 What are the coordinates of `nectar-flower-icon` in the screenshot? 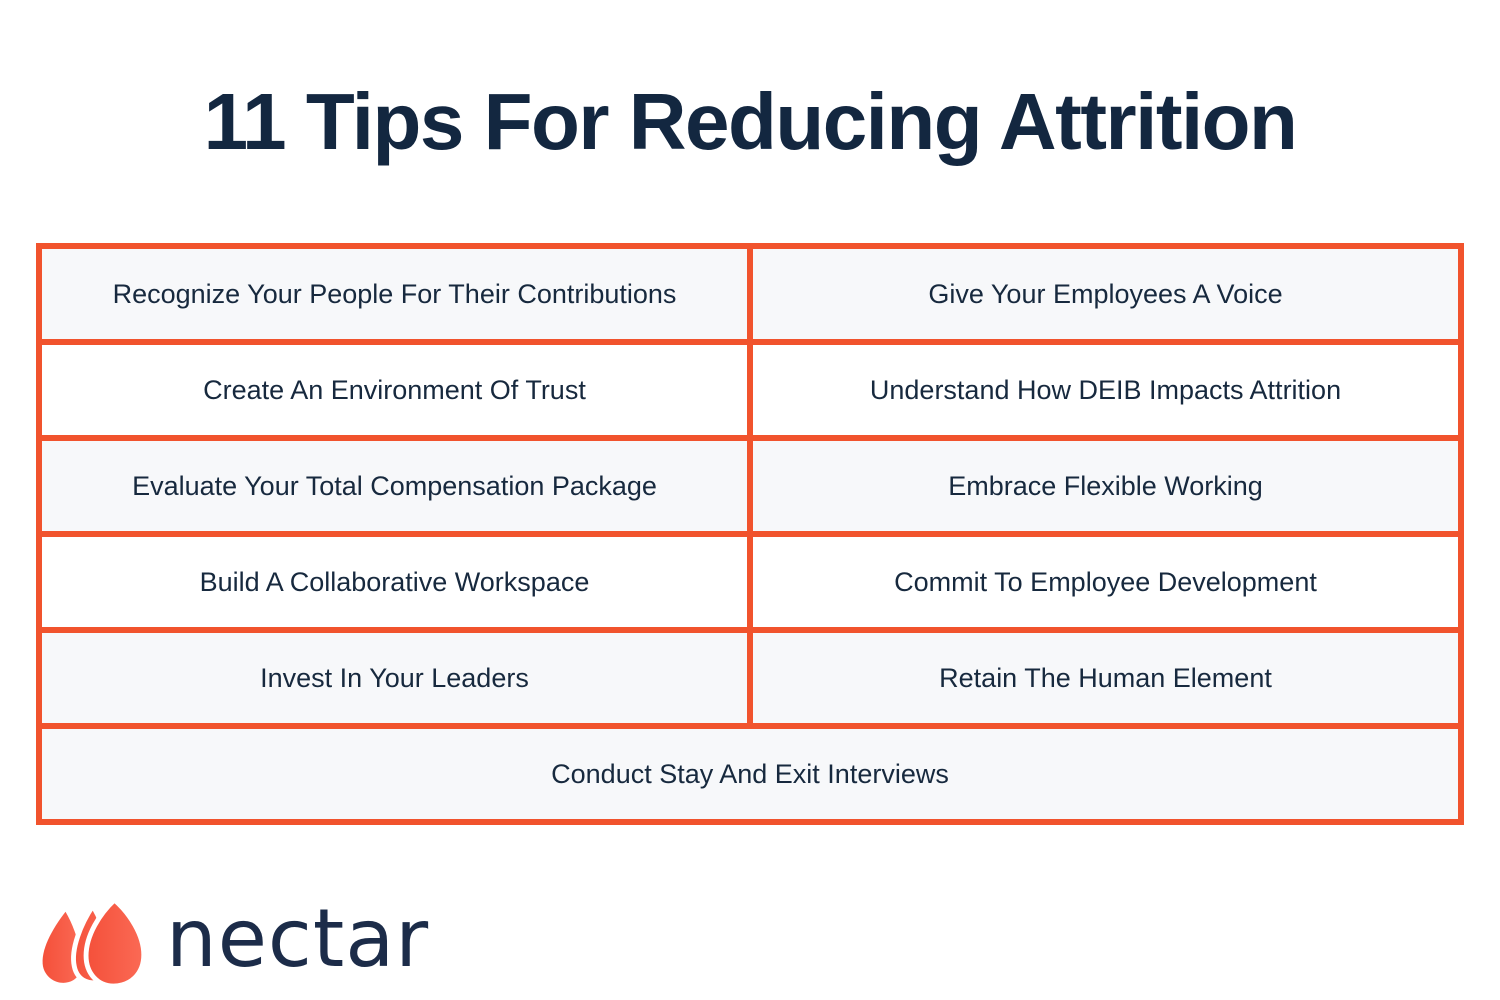 It's located at (94, 943).